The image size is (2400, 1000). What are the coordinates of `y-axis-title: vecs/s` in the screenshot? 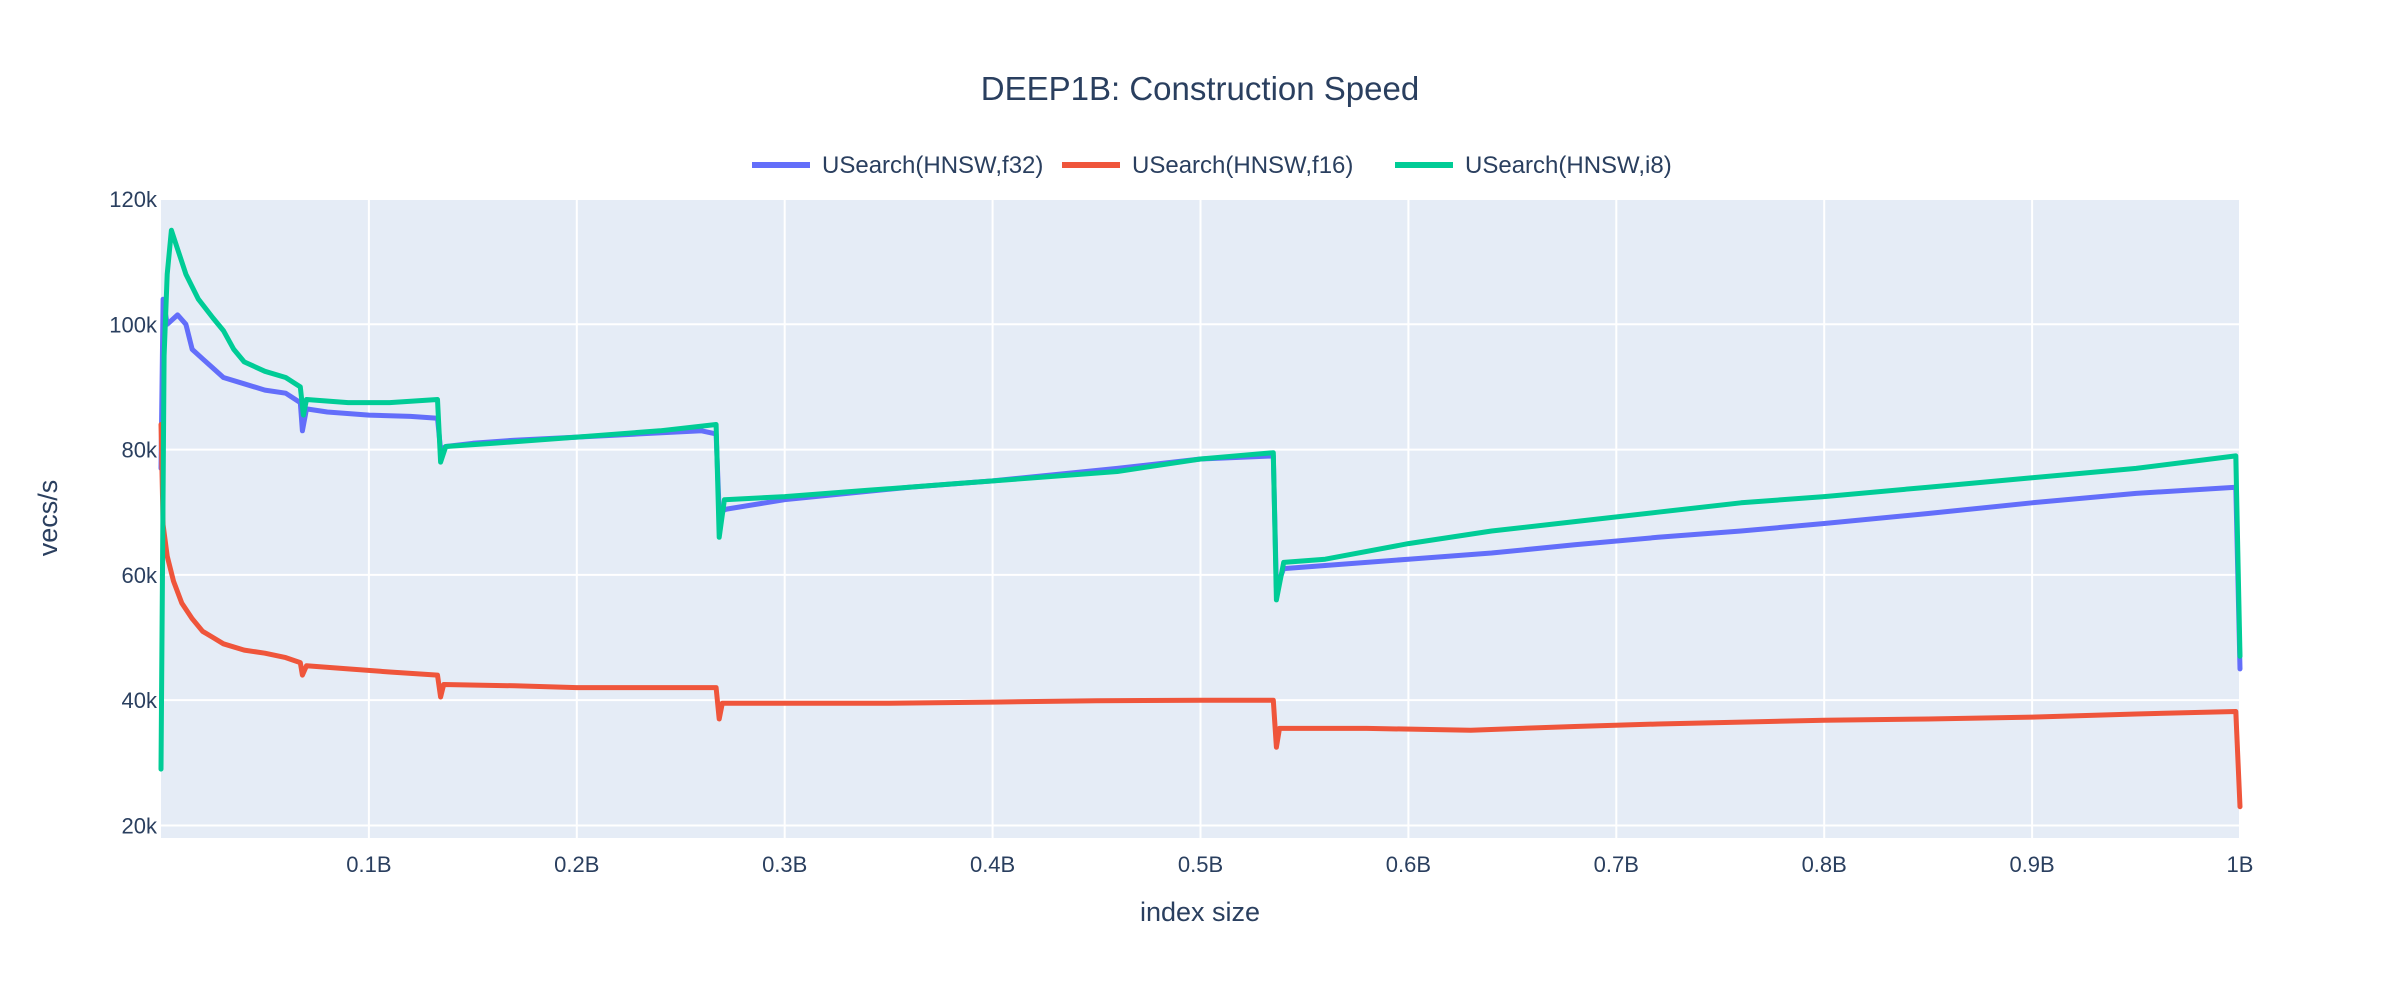 It's located at (48, 518).